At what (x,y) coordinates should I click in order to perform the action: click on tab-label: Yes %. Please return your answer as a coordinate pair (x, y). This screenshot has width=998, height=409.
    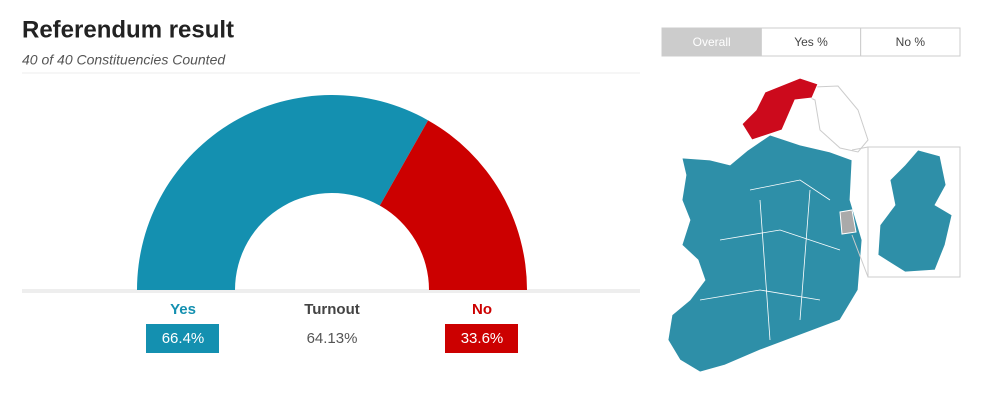
    Looking at the image, I should click on (811, 42).